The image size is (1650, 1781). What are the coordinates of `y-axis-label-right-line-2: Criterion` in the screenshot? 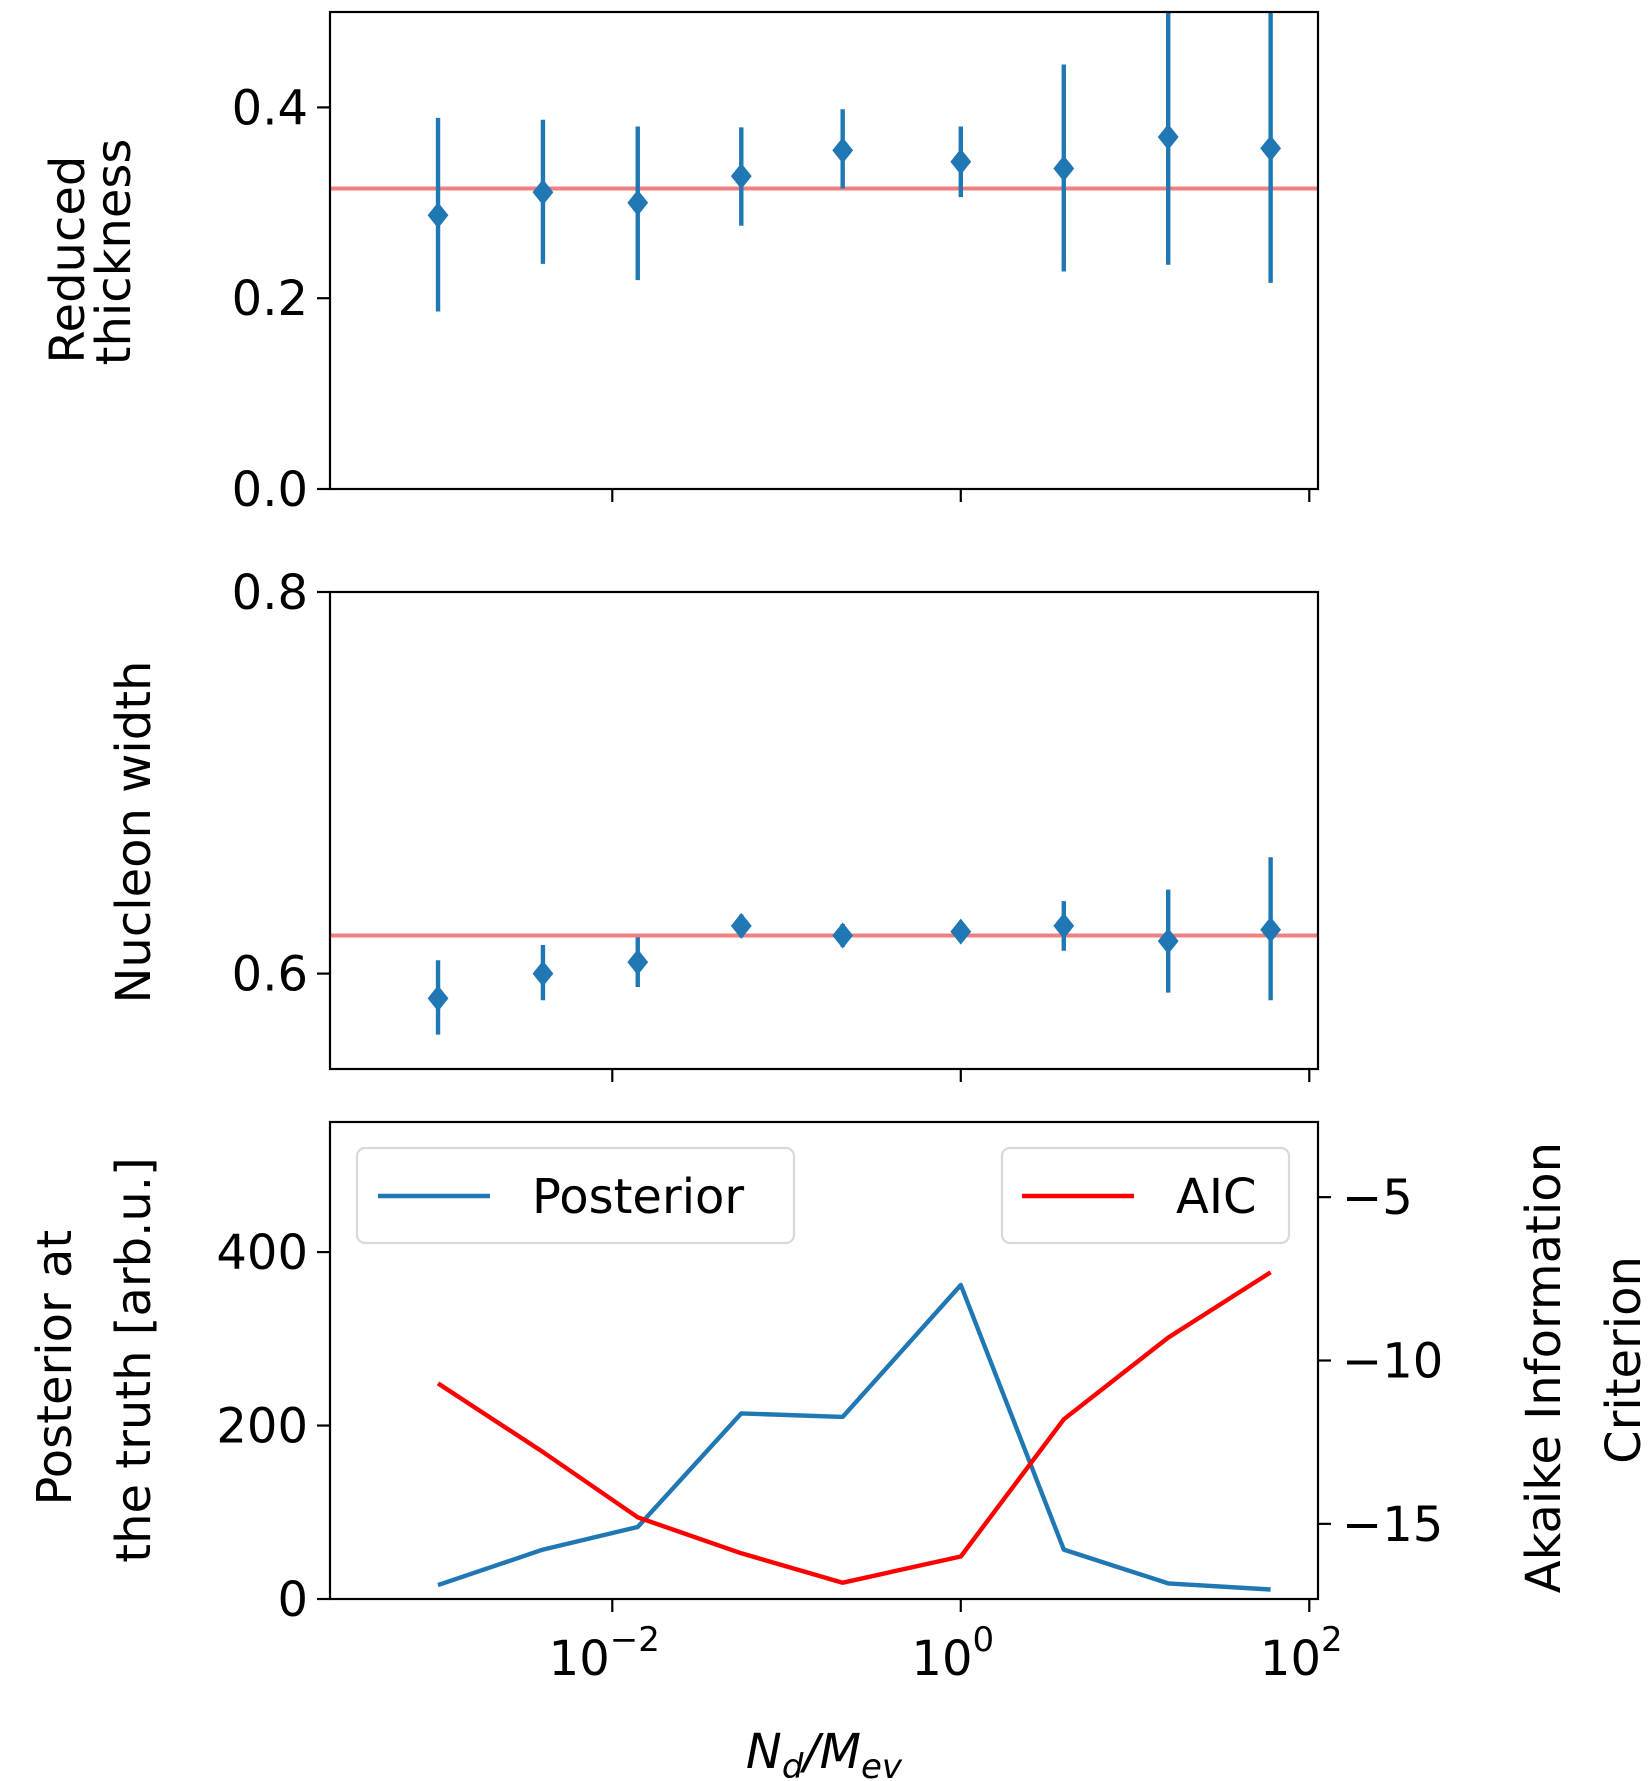 It's located at (1623, 1360).